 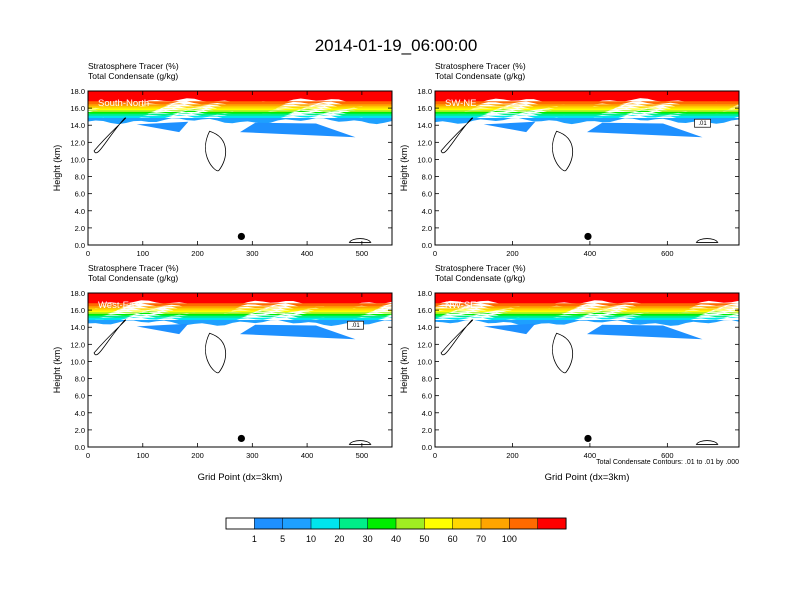 What do you see at coordinates (362, 253) in the screenshot?
I see `x-tick-label: 500` at bounding box center [362, 253].